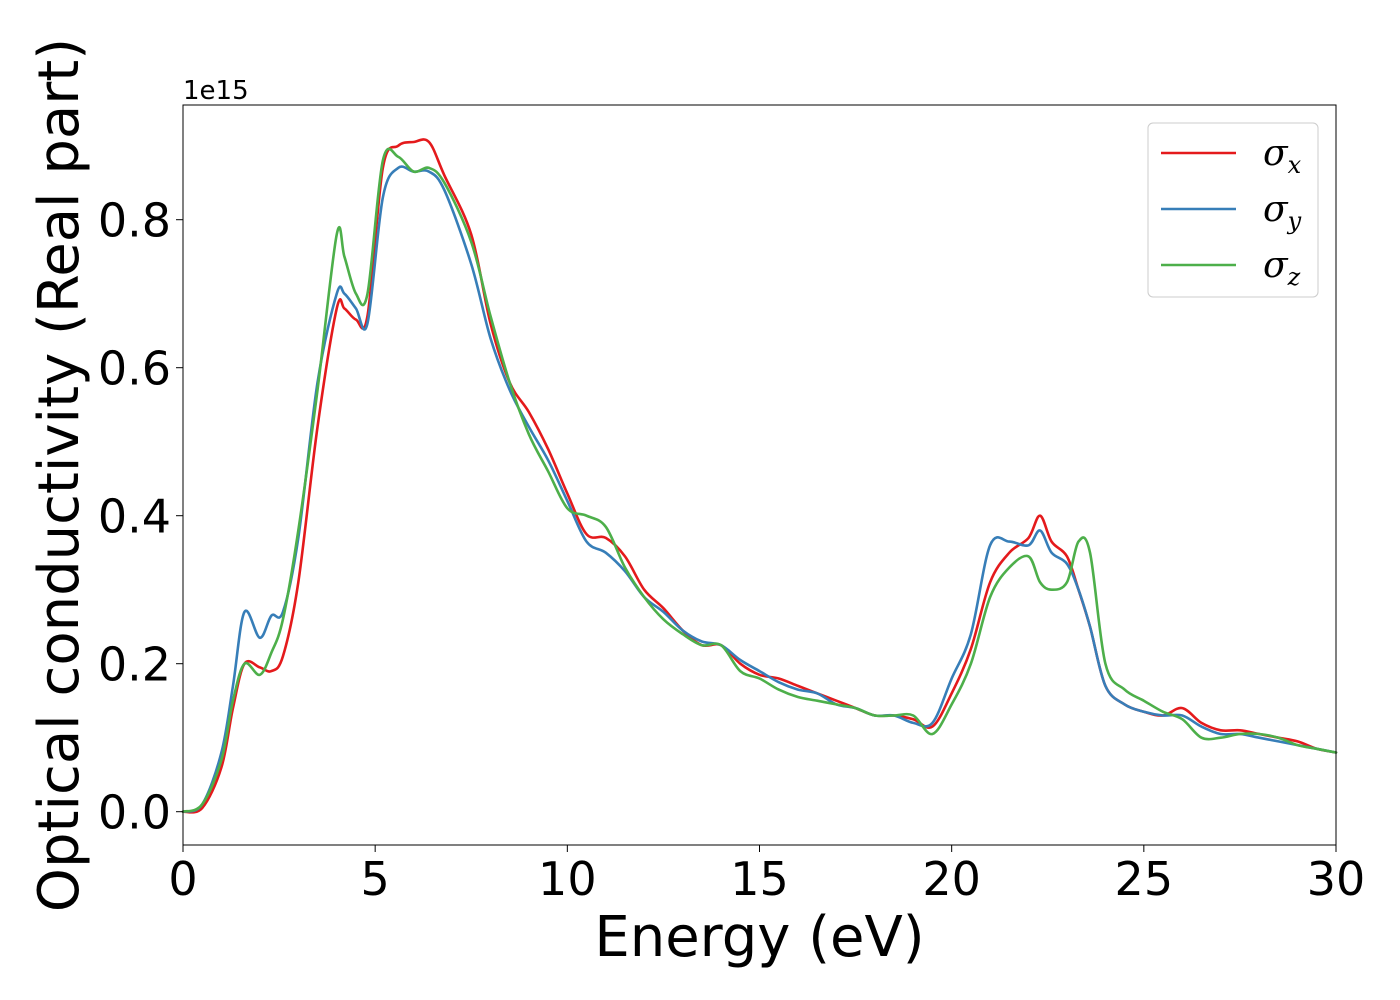 The width and height of the screenshot is (1400, 1000). Describe the element at coordinates (59, 475) in the screenshot. I see `y-axis-label: Optical conductivity (Real part)` at that location.